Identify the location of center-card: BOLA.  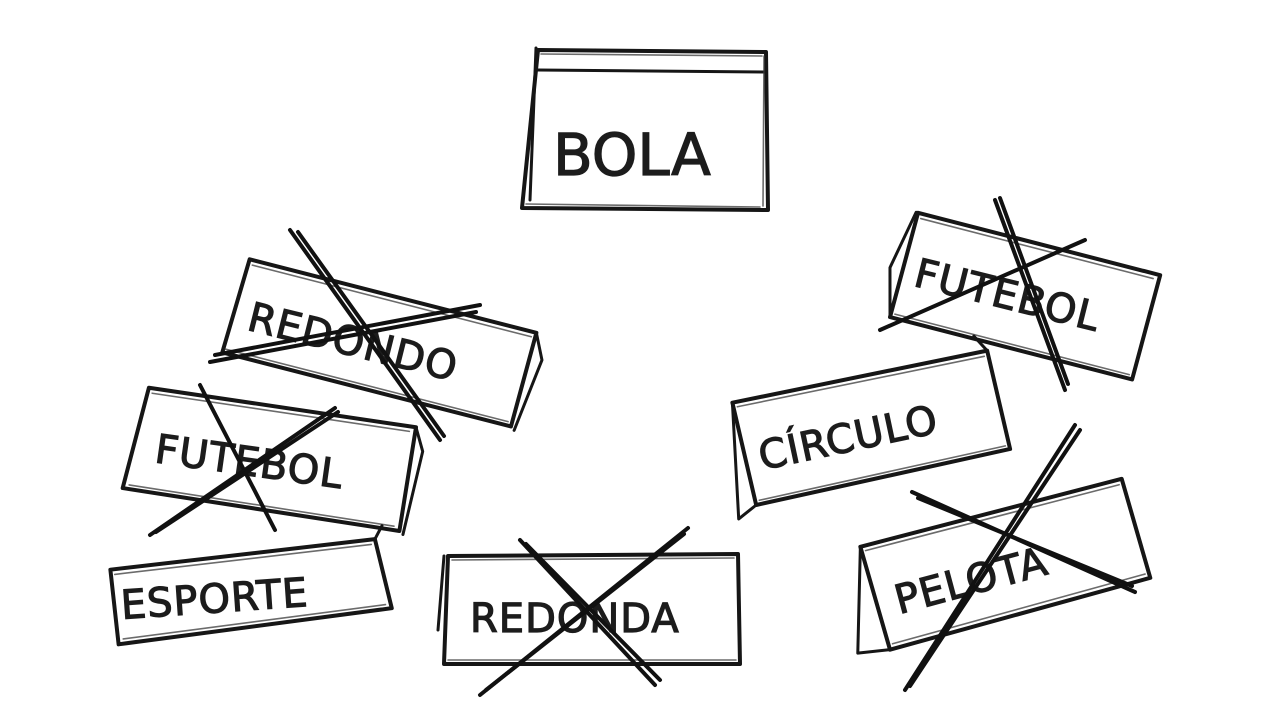
(645, 129).